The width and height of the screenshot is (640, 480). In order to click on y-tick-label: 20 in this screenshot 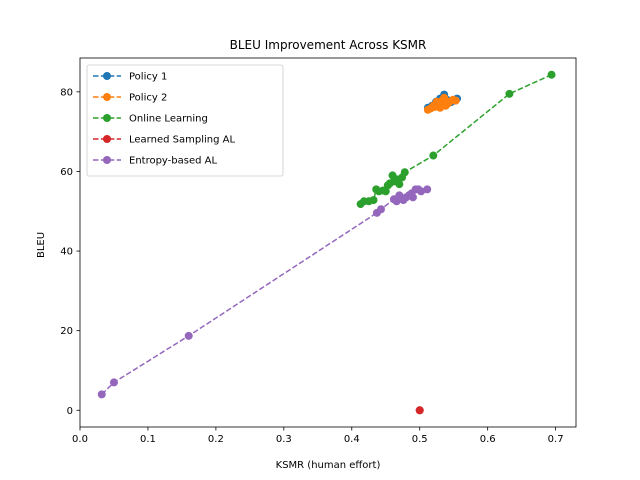, I will do `click(66, 331)`.